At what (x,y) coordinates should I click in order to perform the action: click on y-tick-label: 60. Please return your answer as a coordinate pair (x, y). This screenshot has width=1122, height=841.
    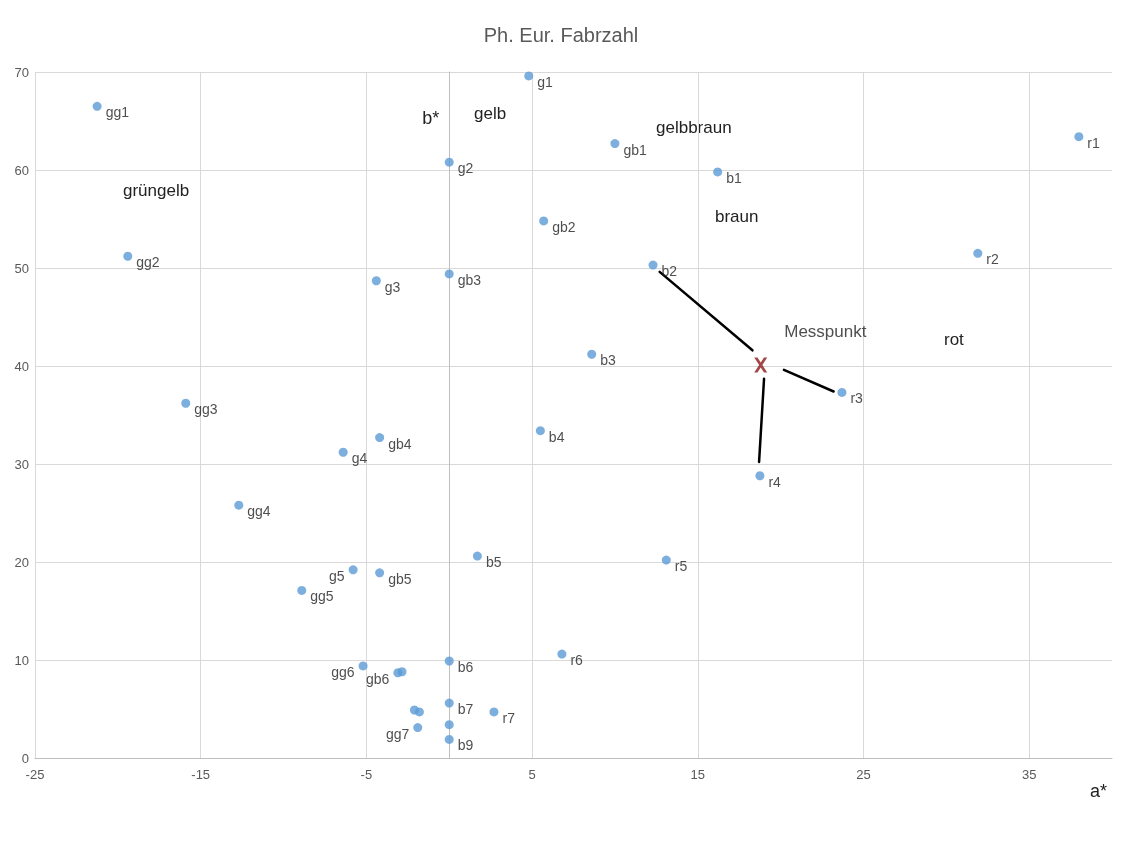
    Looking at the image, I should click on (21, 170).